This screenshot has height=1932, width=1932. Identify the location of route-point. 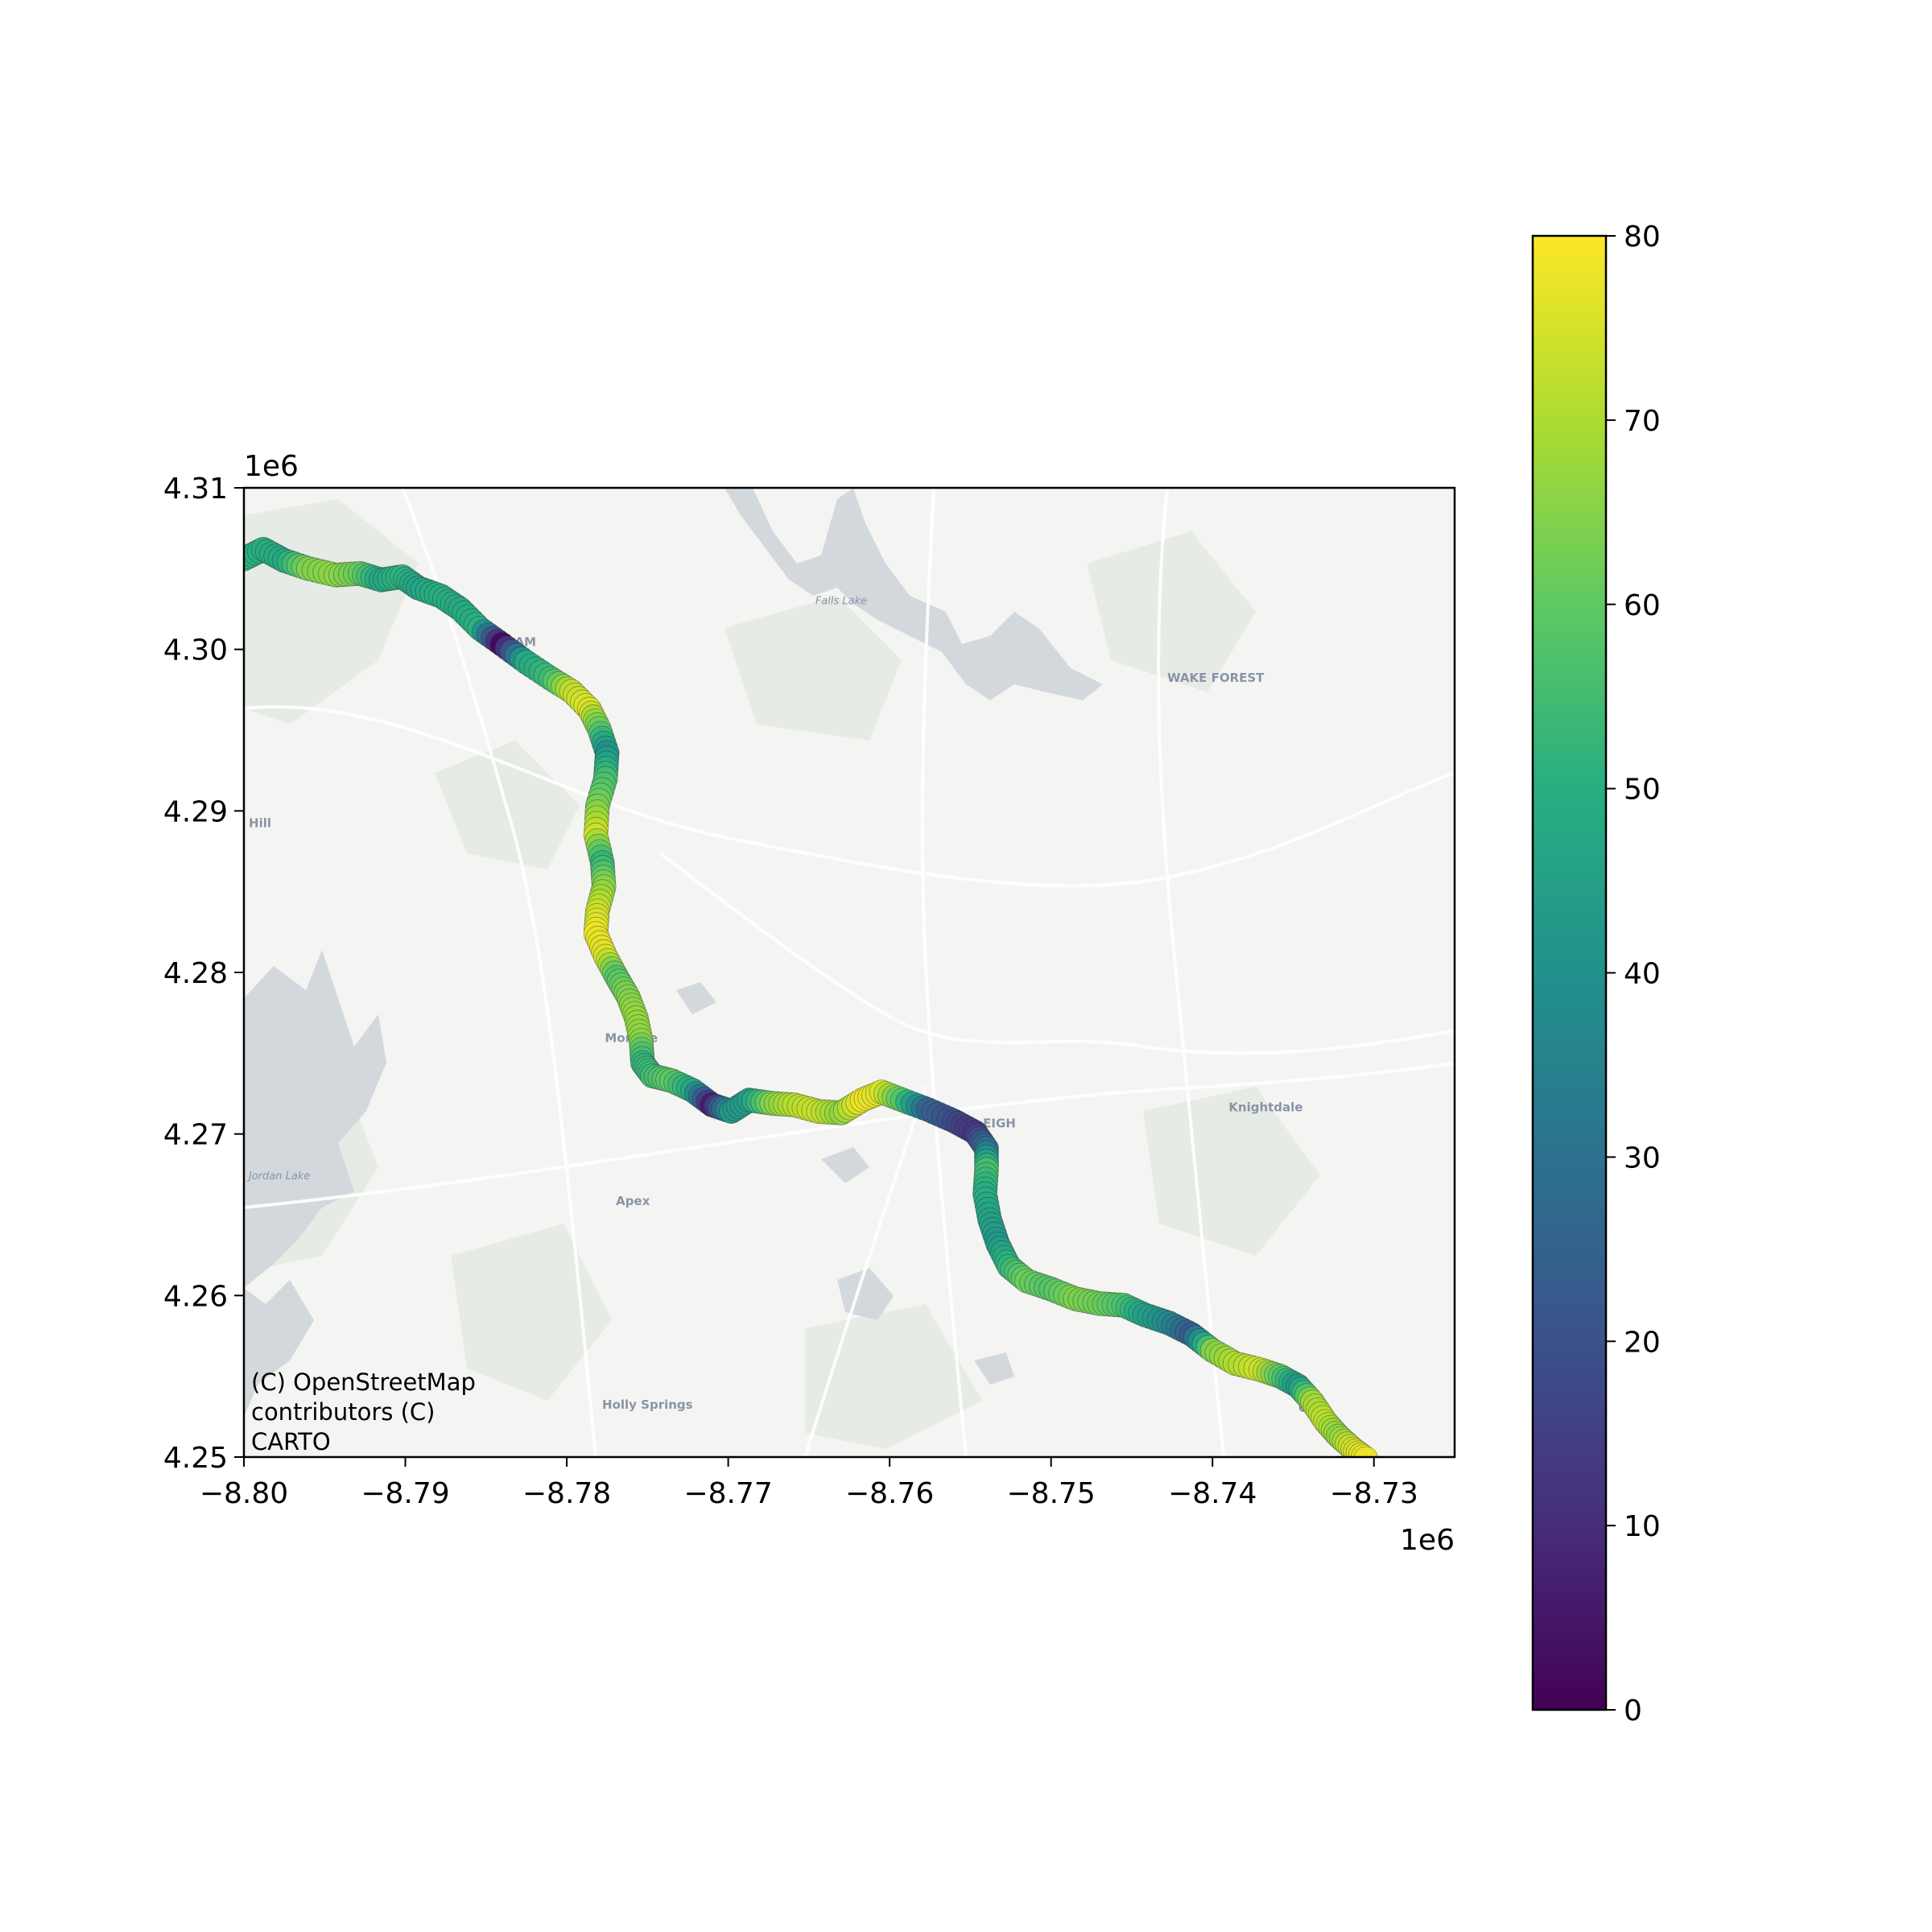
(1365, 1451).